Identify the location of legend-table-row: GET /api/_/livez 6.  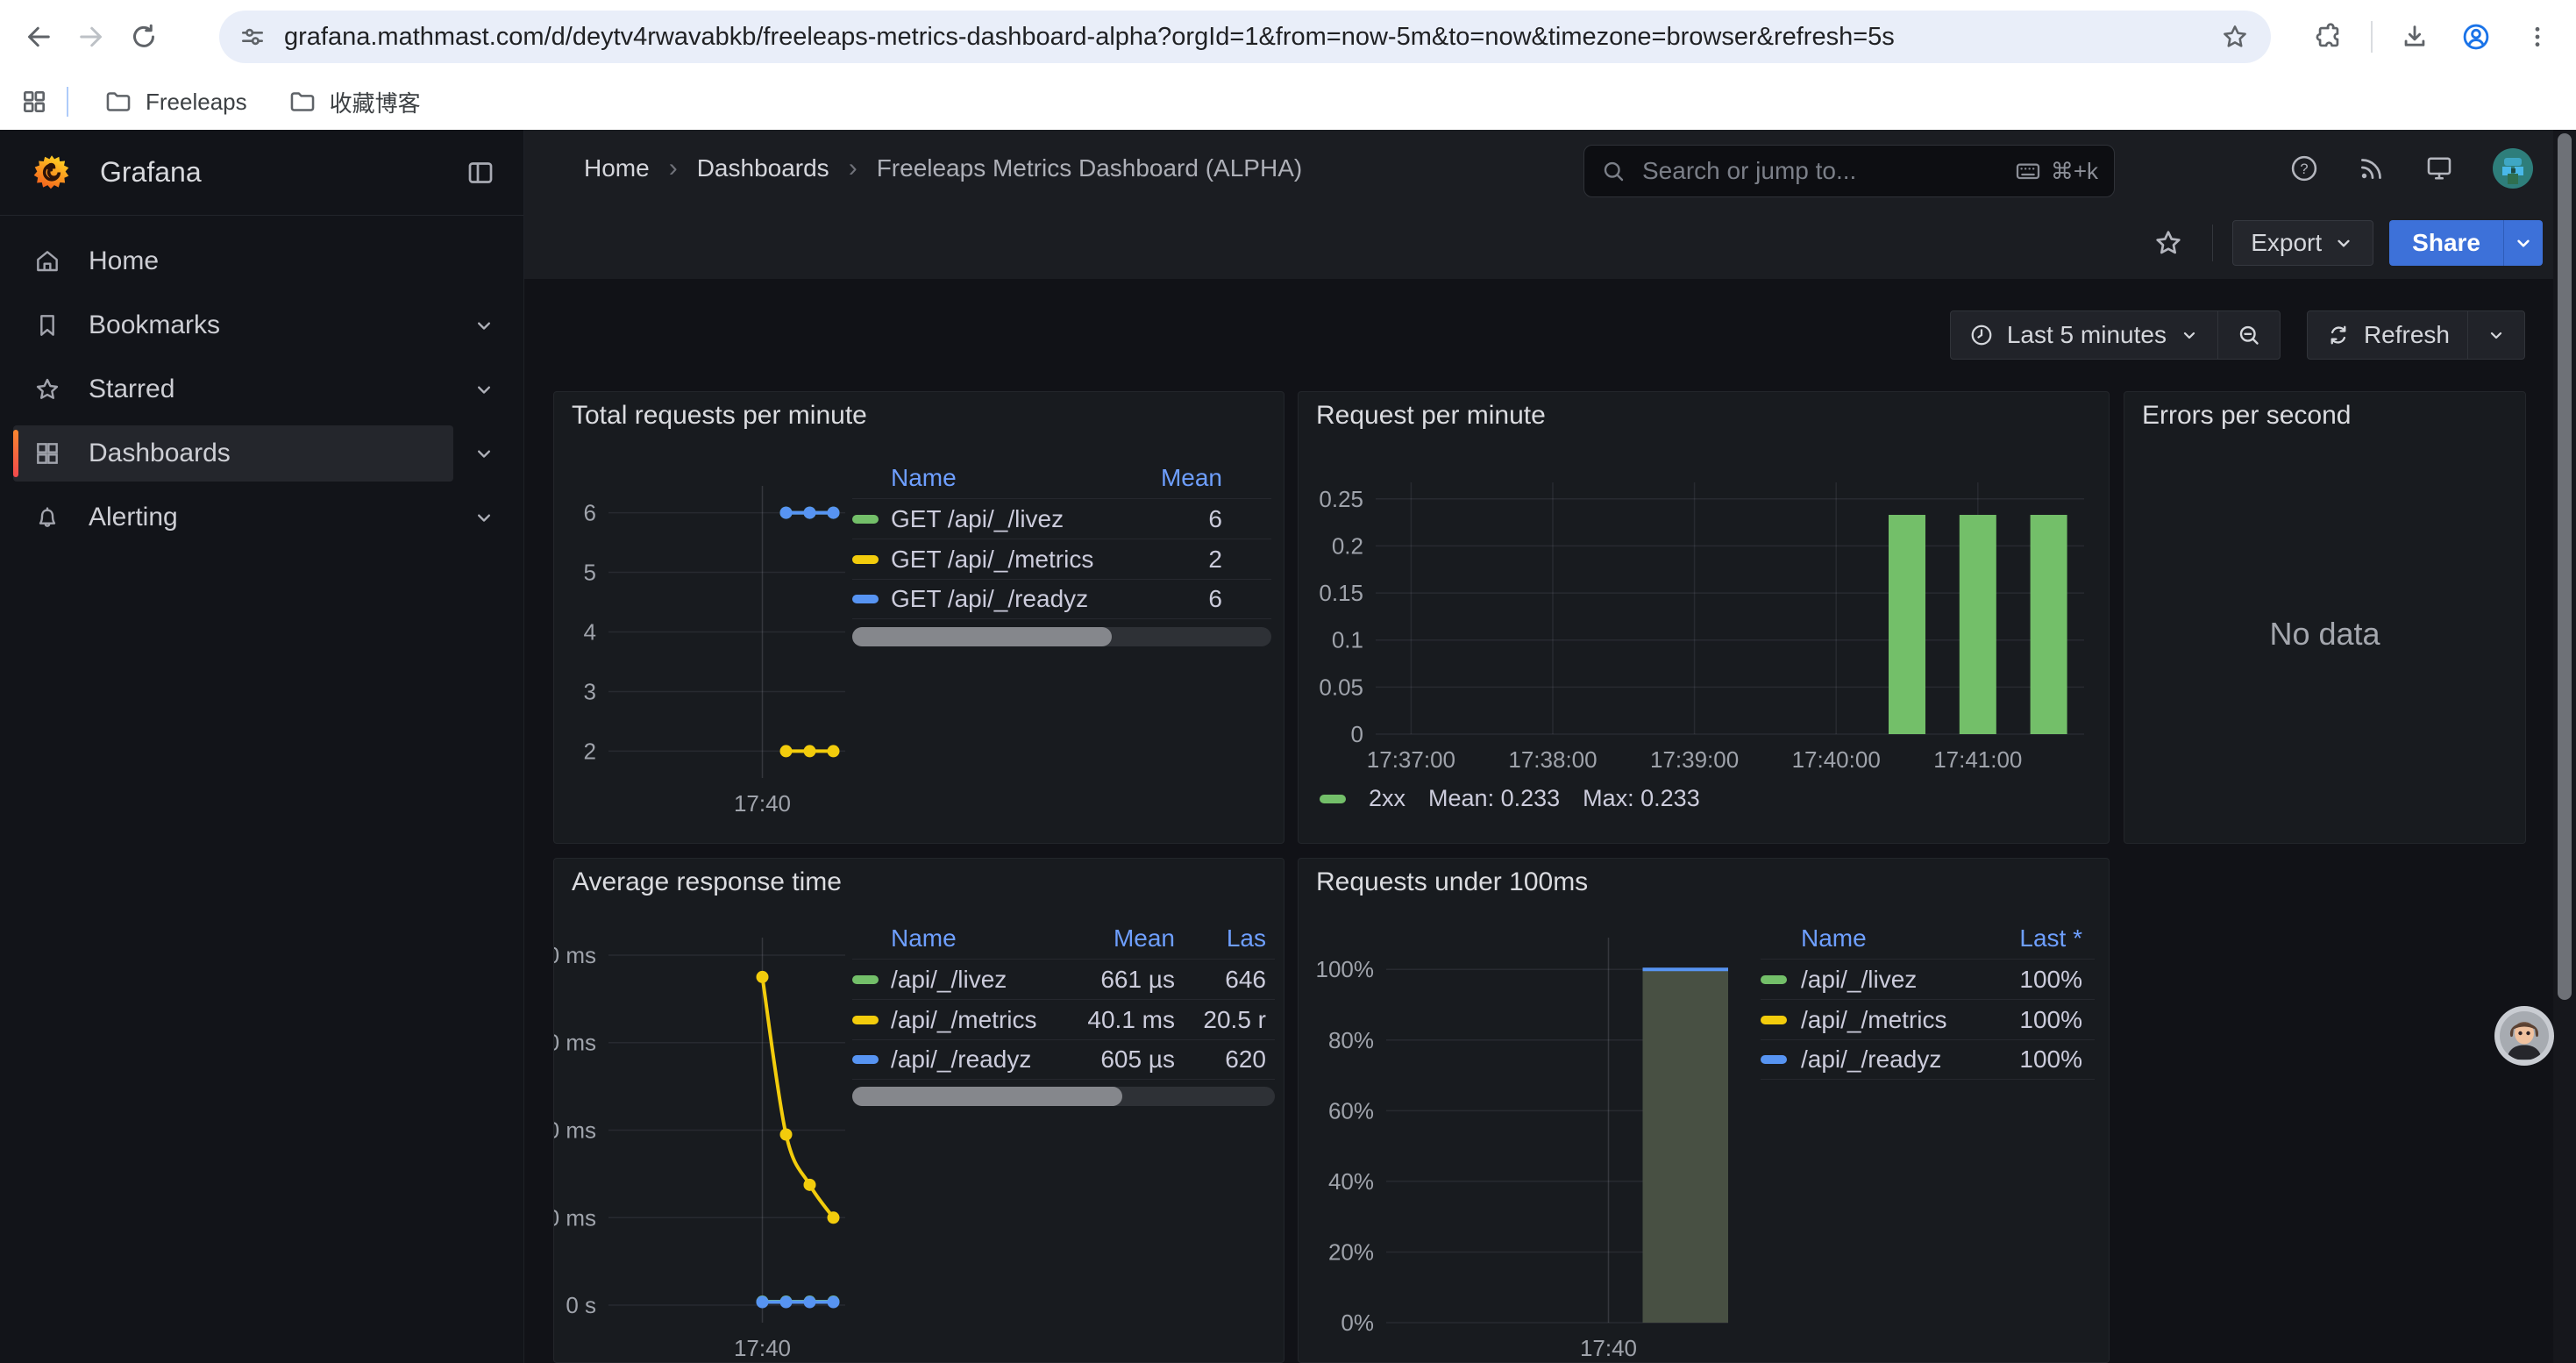
(1061, 518).